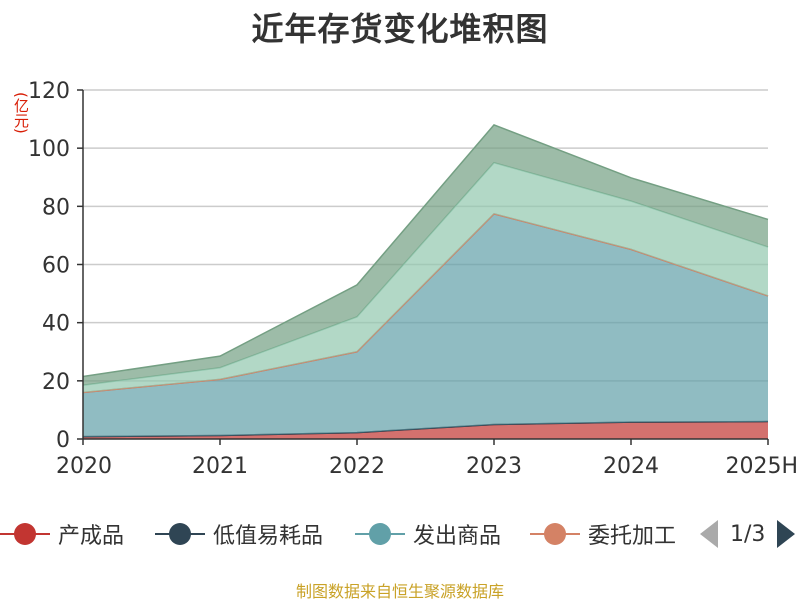  Describe the element at coordinates (56, 207) in the screenshot. I see `y-tick-label: 80` at that location.